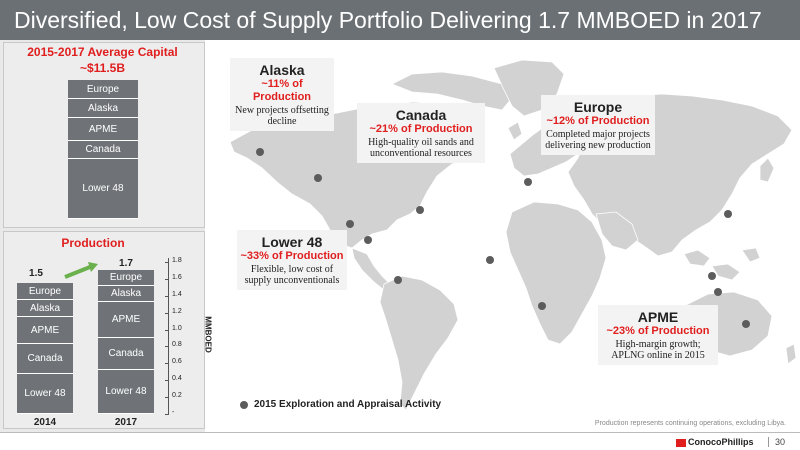  I want to click on callout-lower48-pct: ~33% of Production, so click(292, 256).